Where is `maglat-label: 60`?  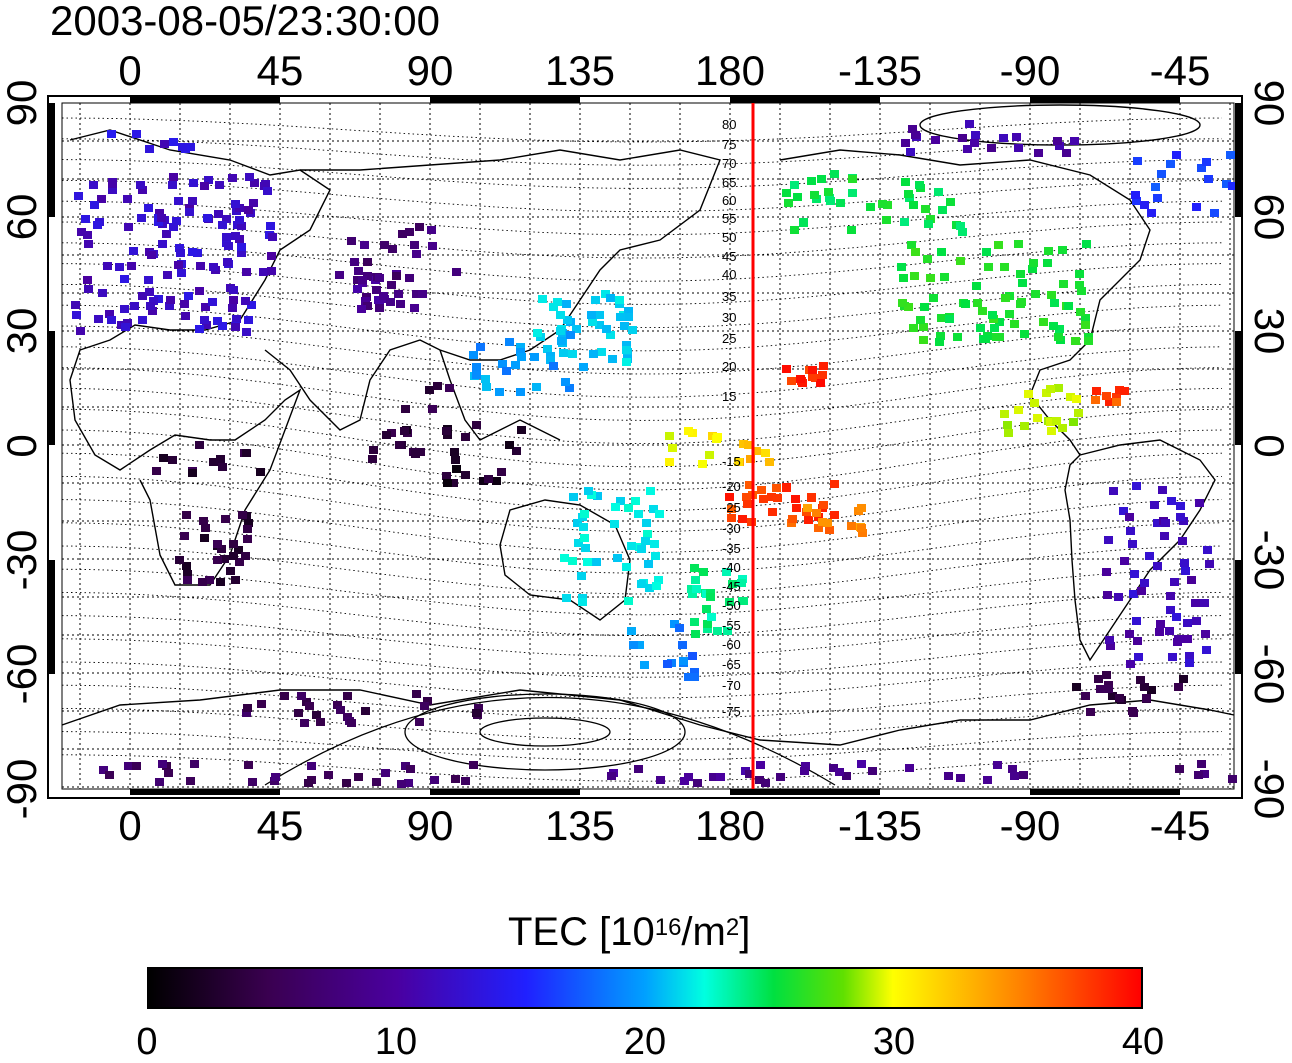 maglat-label: 60 is located at coordinates (729, 200).